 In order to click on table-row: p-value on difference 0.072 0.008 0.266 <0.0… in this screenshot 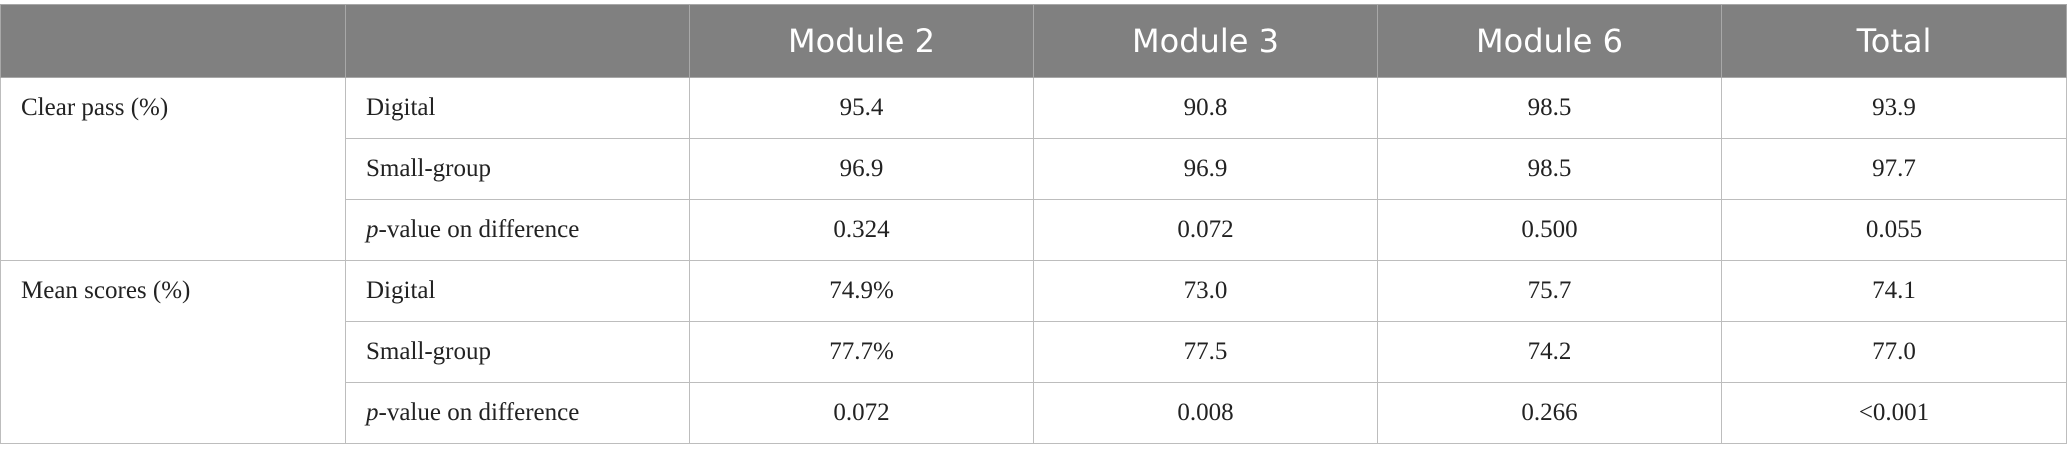, I will do `click(1034, 413)`.